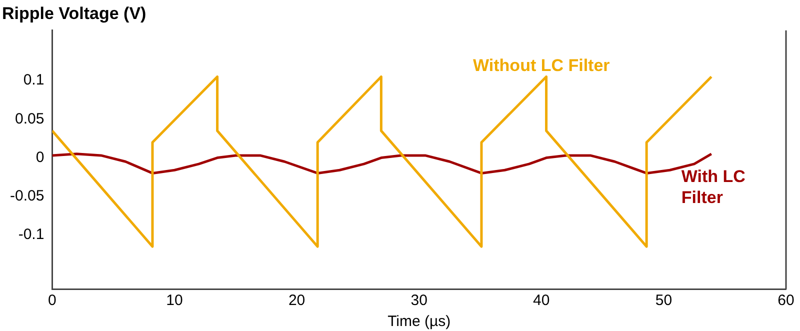  Describe the element at coordinates (297, 301) in the screenshot. I see `x-tick-label: 20` at that location.